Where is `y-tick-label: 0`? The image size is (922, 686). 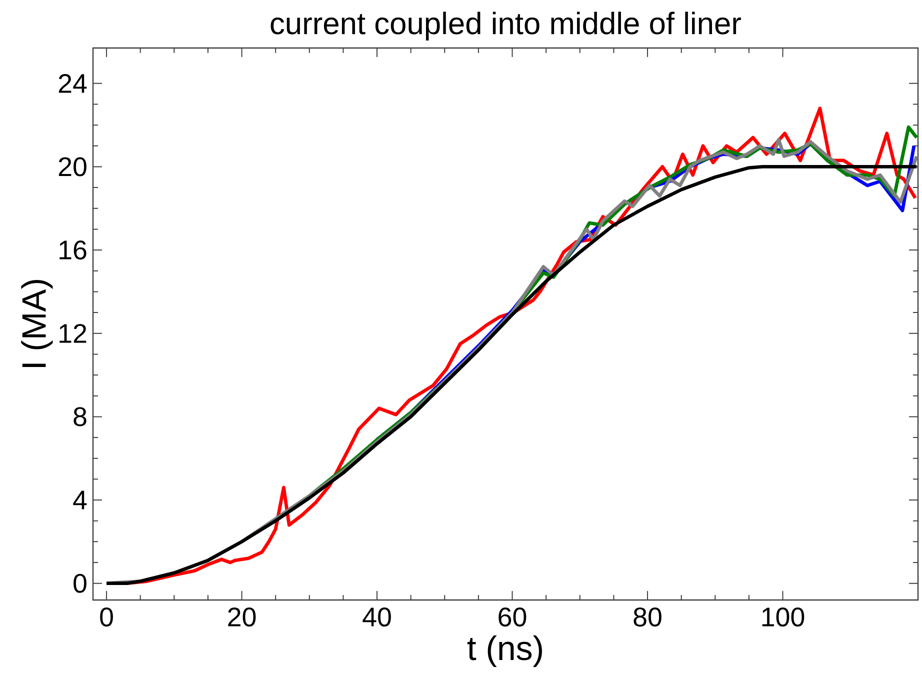
y-tick-label: 0 is located at coordinates (80, 583).